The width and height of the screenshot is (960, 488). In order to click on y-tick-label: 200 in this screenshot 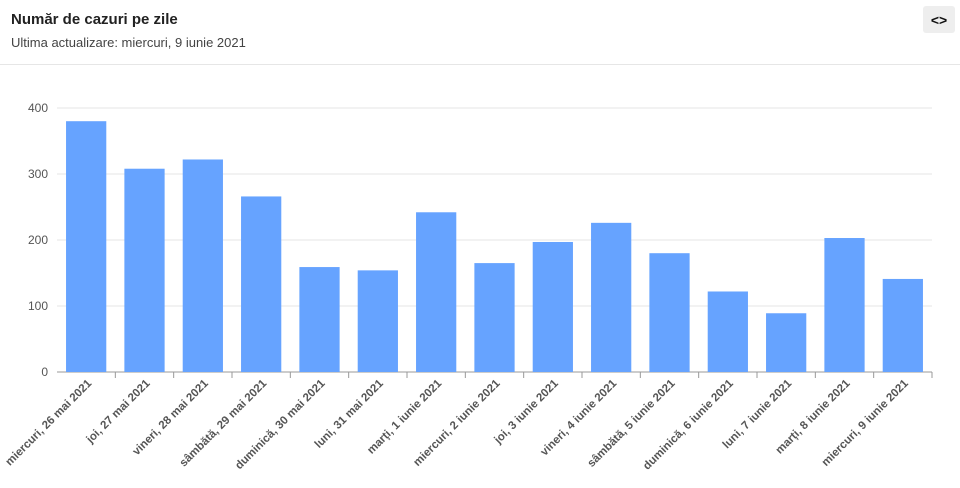, I will do `click(38, 240)`.